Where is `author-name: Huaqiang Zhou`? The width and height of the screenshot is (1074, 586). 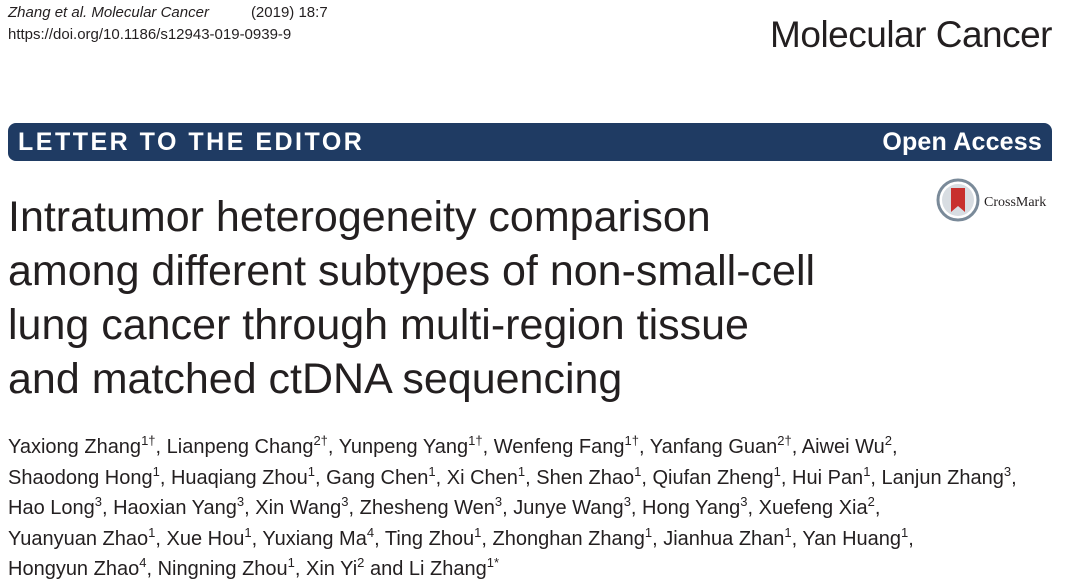 author-name: Huaqiang Zhou is located at coordinates (239, 477).